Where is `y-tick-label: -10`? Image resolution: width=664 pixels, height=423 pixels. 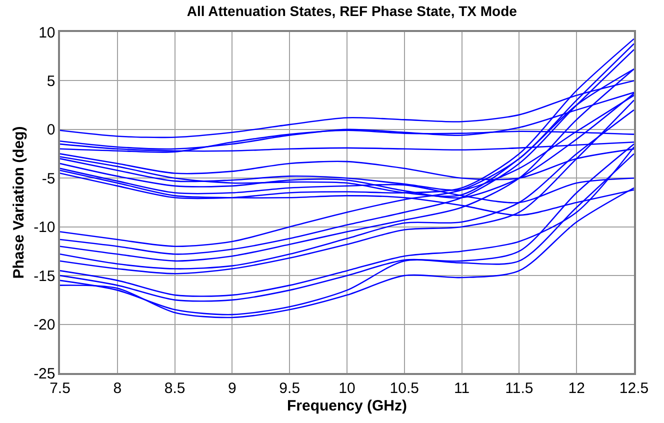 y-tick-label: -10 is located at coordinates (45, 227).